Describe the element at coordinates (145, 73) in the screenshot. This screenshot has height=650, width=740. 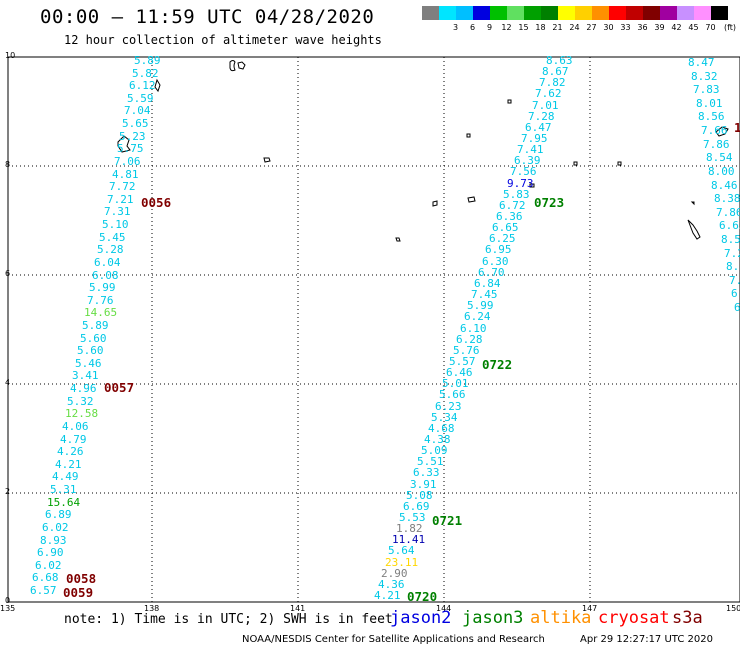
I see `wave-height-value: 5.82` at that location.